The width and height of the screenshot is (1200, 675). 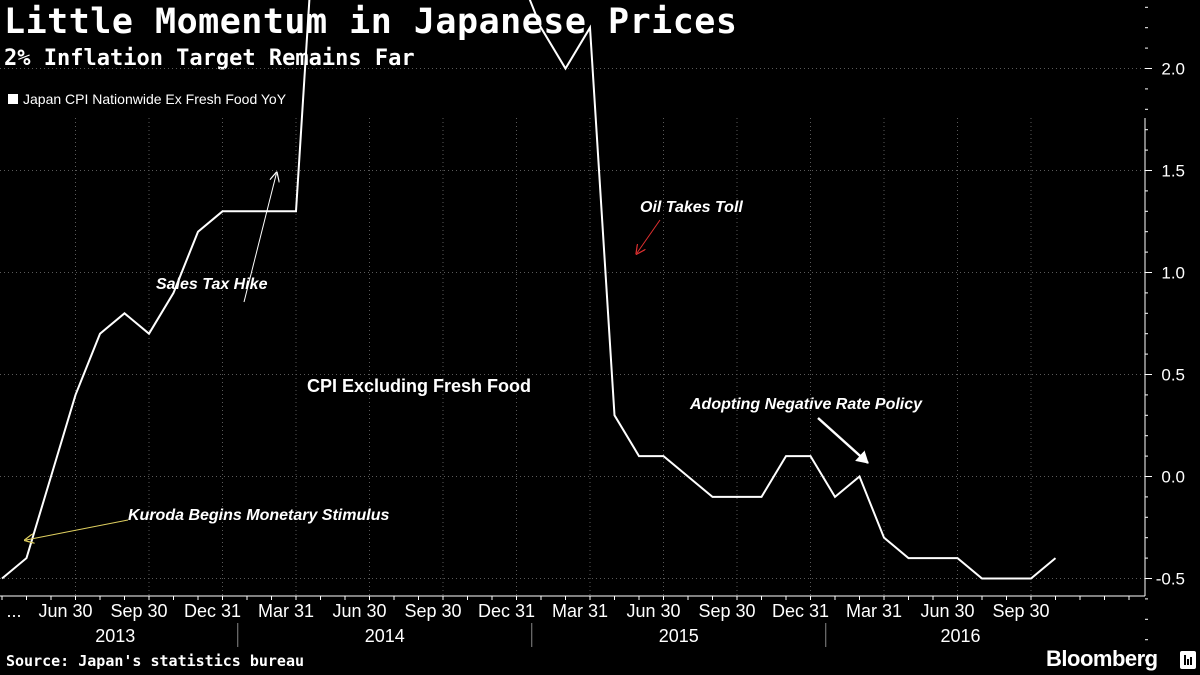 I want to click on annotation-arrow-negative-rate, so click(x=843, y=440).